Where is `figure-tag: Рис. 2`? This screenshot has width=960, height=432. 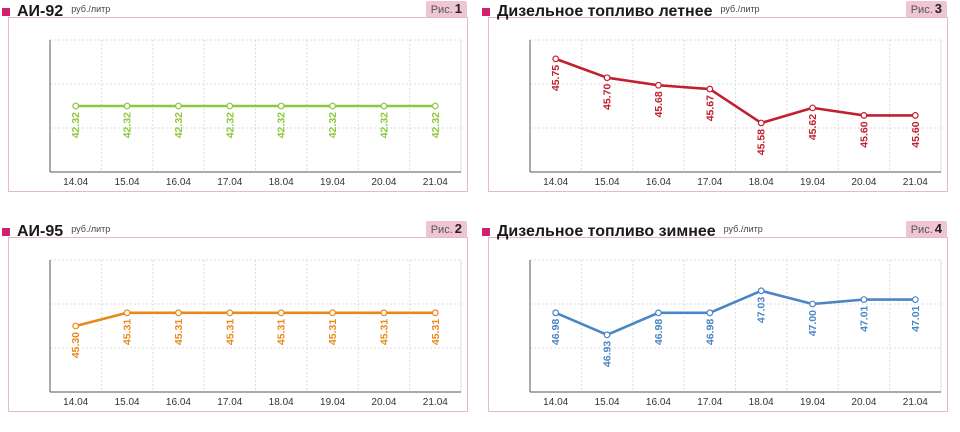 figure-tag: Рис. 2 is located at coordinates (446, 229).